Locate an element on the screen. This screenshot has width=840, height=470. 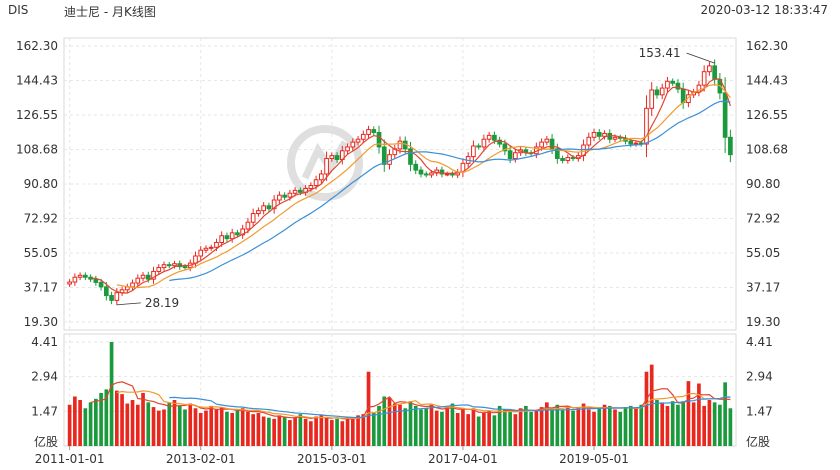
volume-ma20-line is located at coordinates (450, 407).